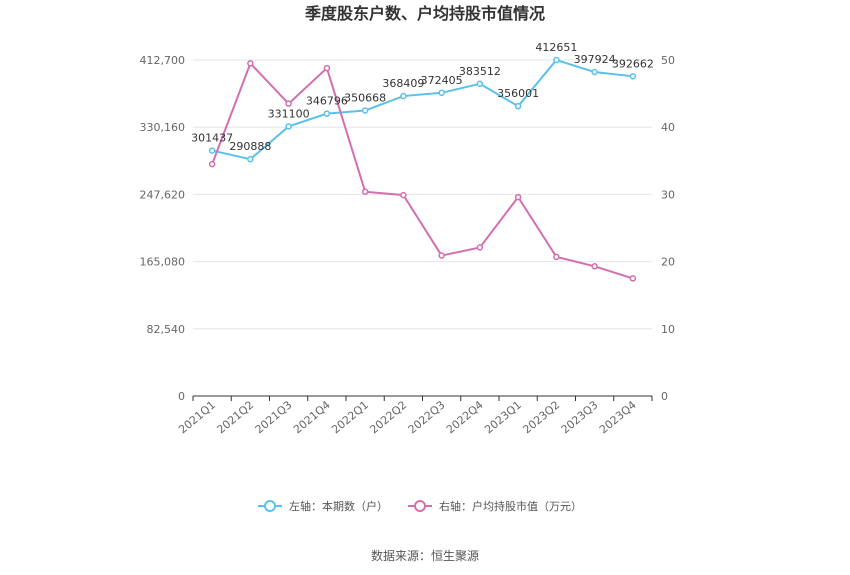  What do you see at coordinates (166, 329) in the screenshot?
I see `left-tick-label: 82,540` at bounding box center [166, 329].